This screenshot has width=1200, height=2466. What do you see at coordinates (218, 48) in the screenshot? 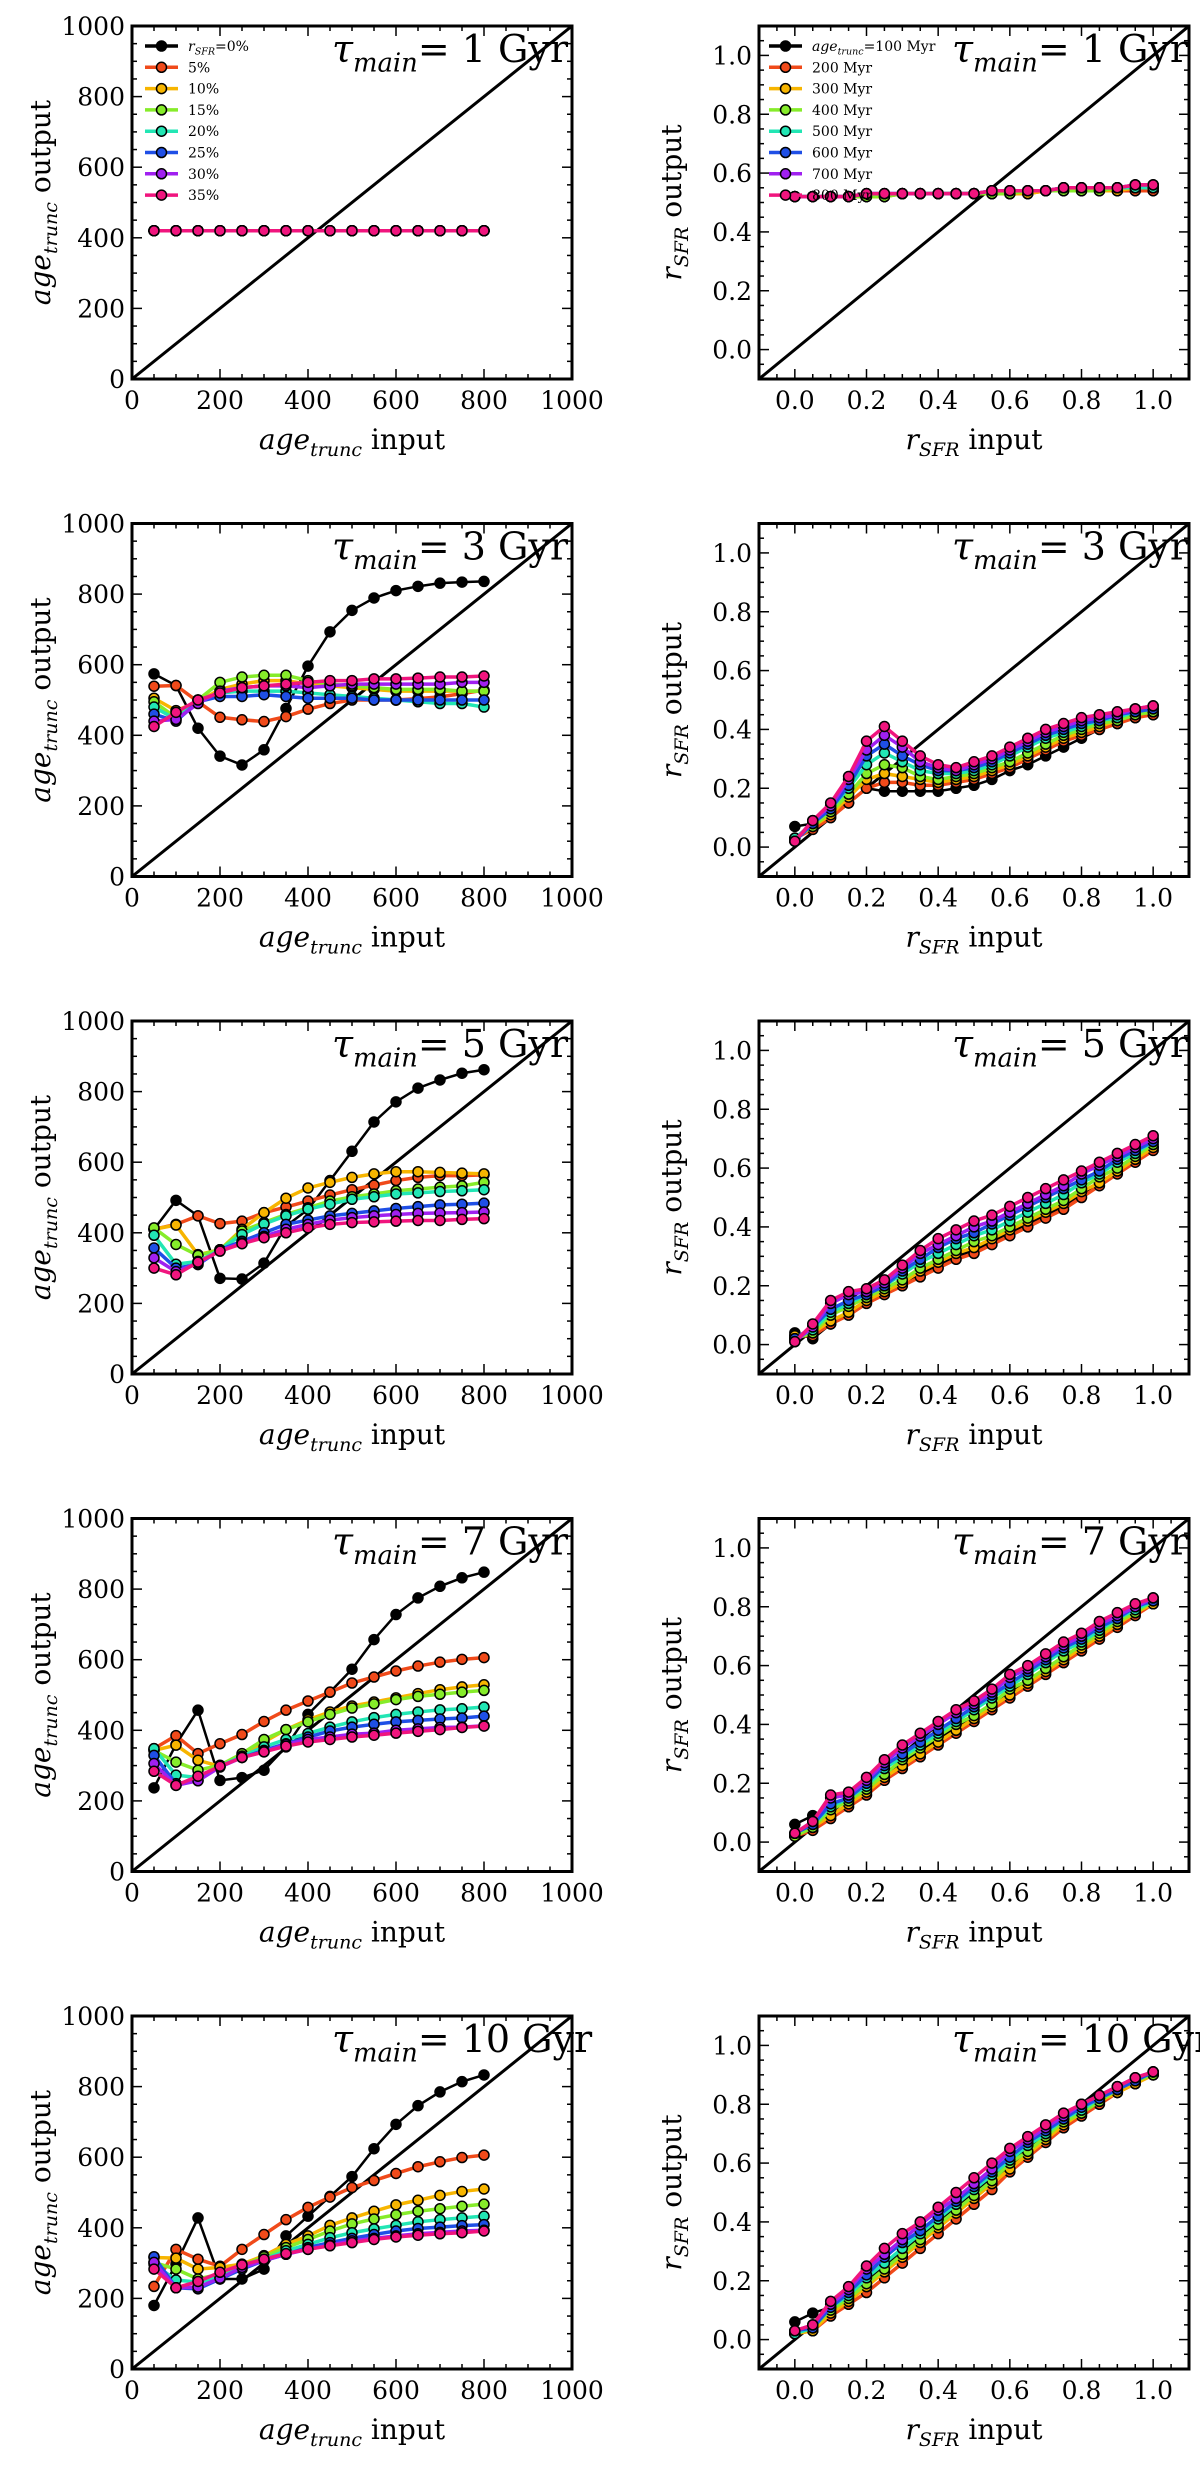
I see `legend-label: rSFR=0%` at bounding box center [218, 48].